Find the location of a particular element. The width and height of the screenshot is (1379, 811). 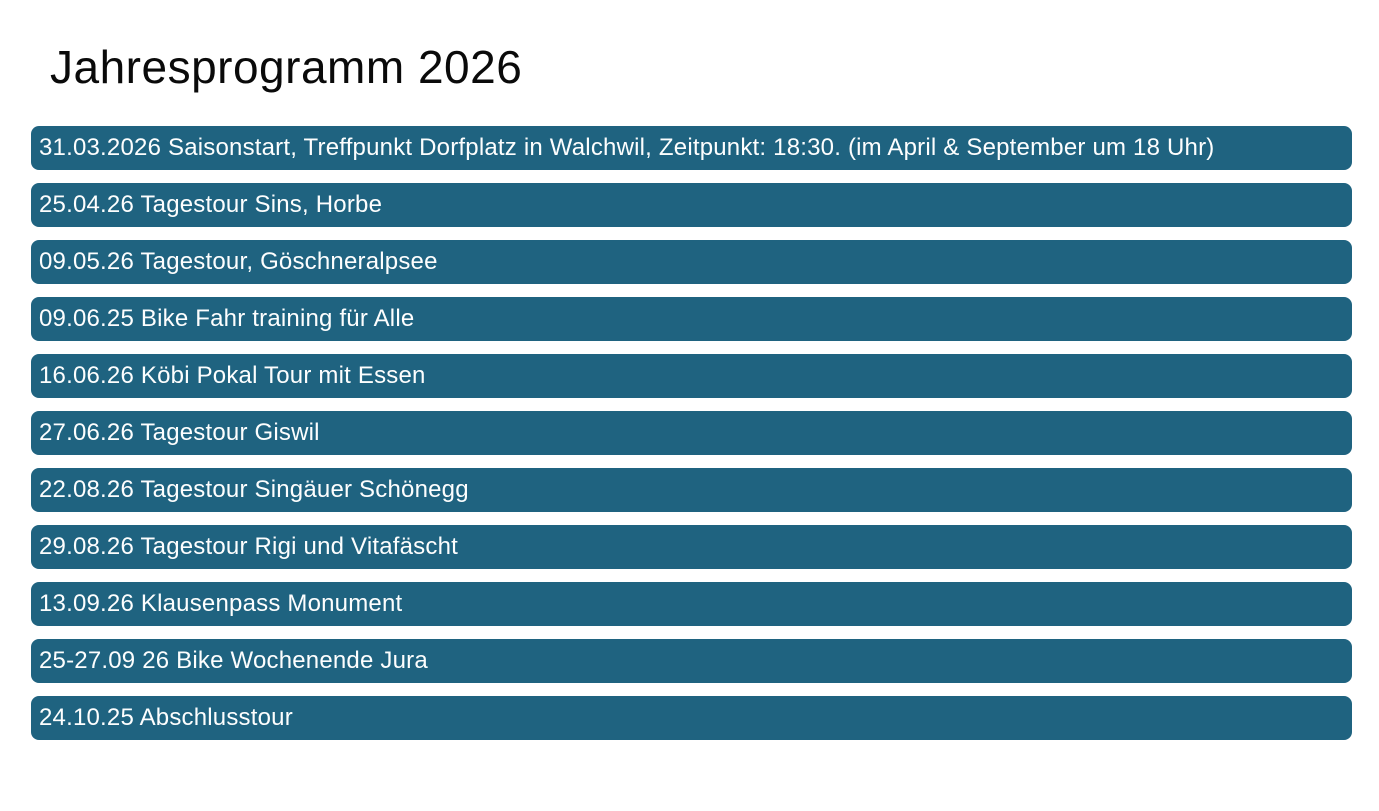

schedule-item-text: 24.10.25 Abschlusstour is located at coordinates (166, 717).